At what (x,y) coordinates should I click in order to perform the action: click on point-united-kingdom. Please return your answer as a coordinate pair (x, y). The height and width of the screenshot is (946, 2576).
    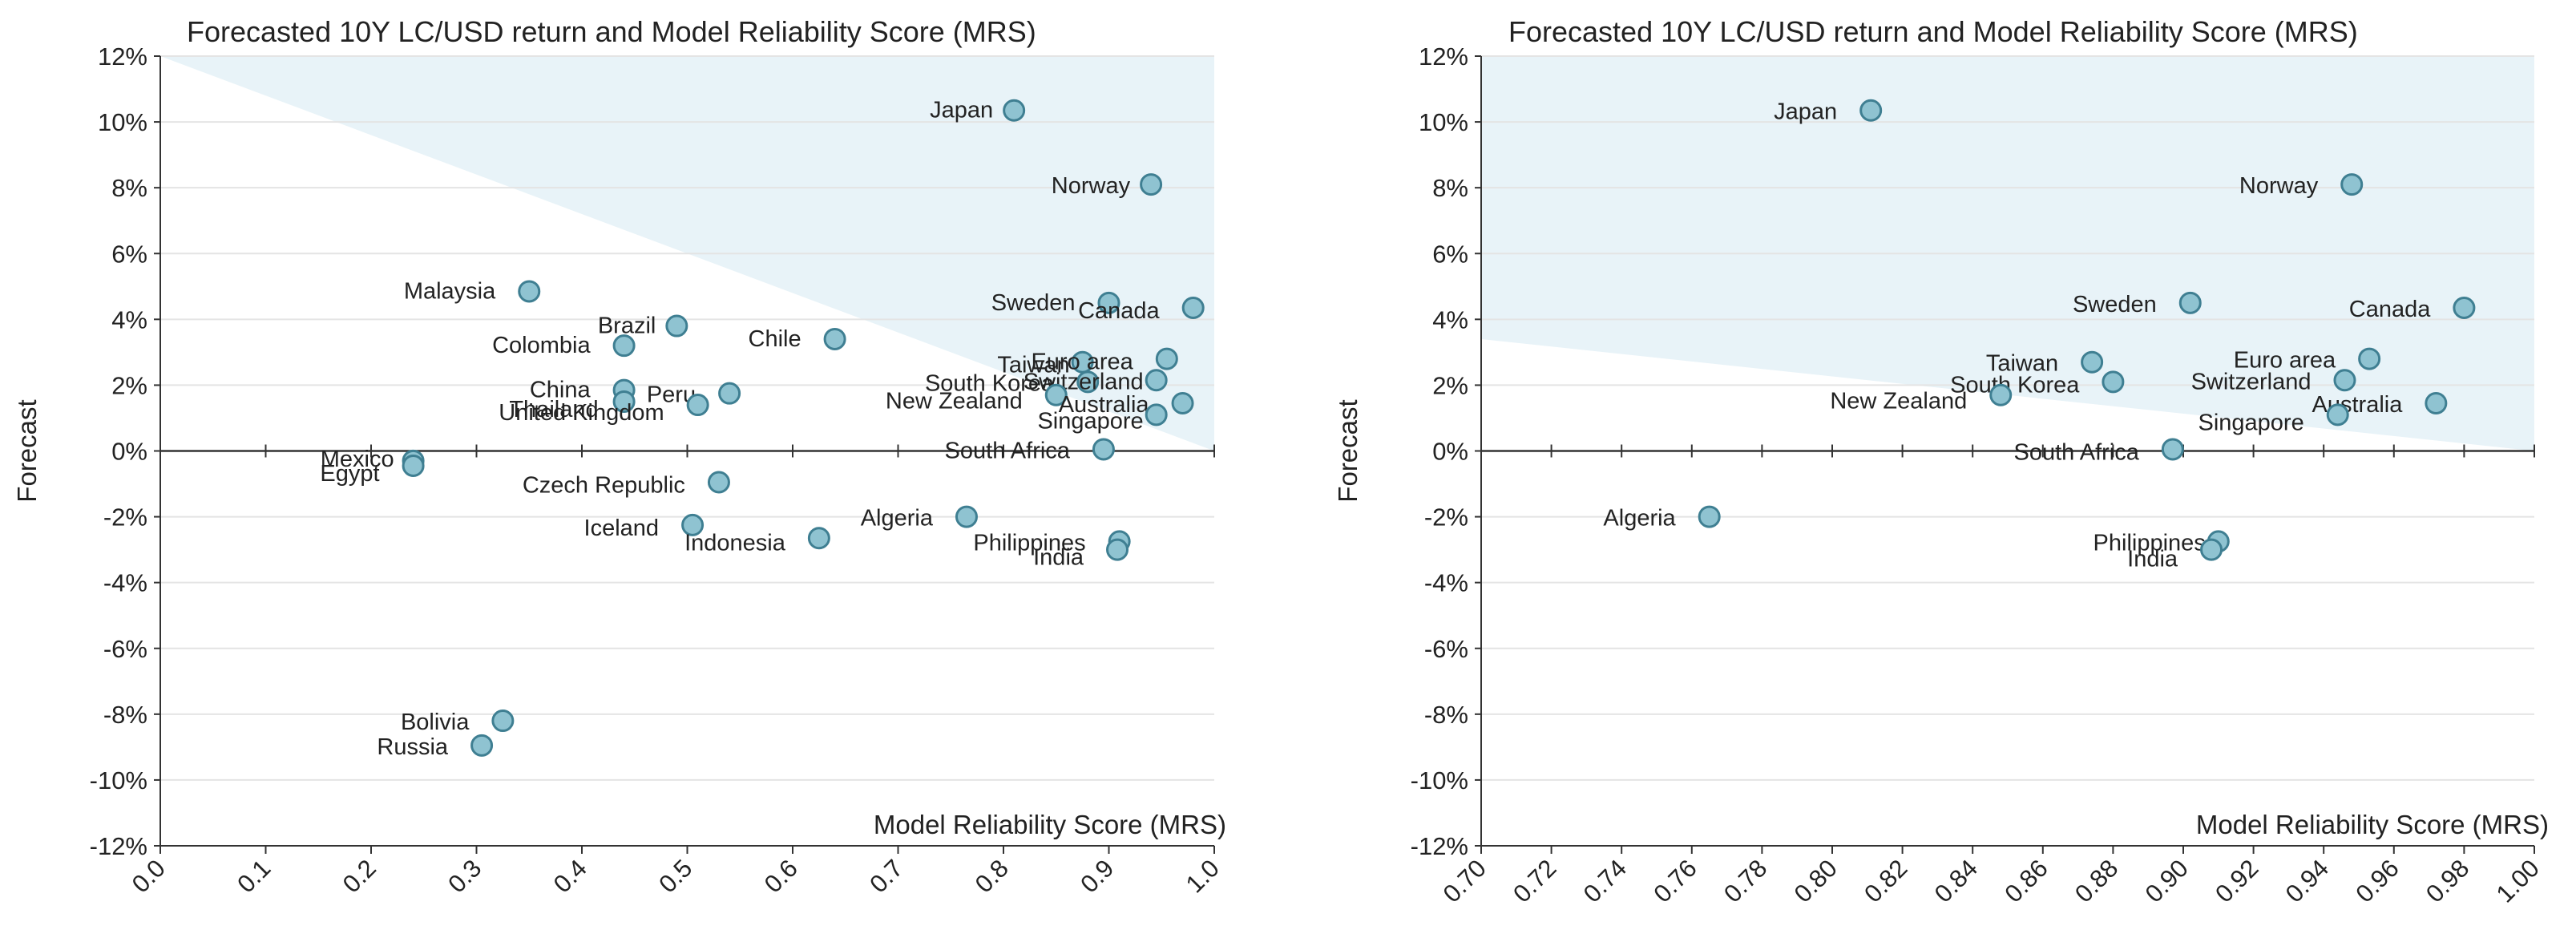
    Looking at the image, I should click on (698, 405).